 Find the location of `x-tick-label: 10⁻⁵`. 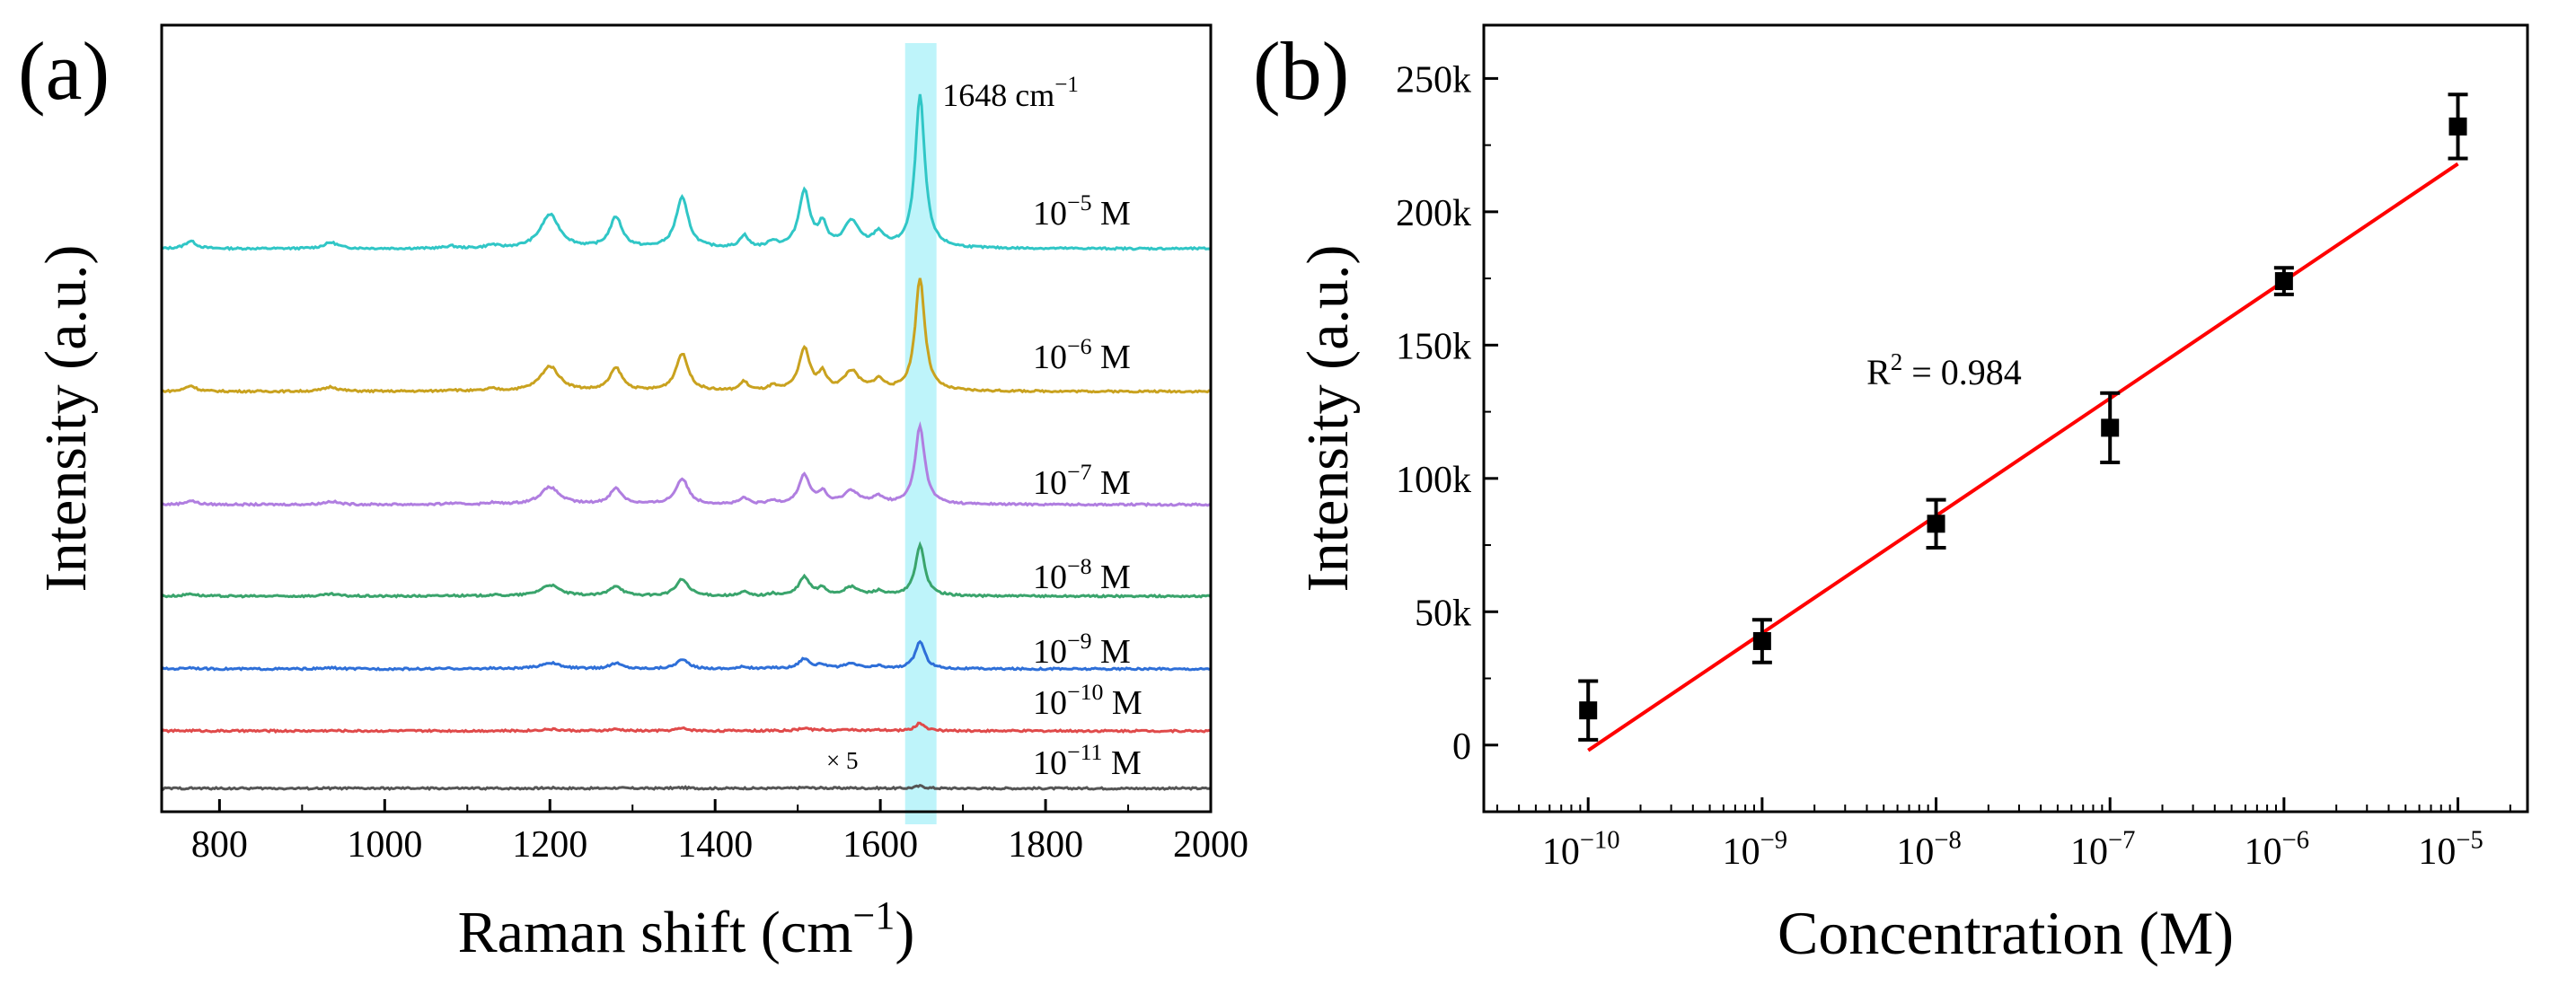

x-tick-label: 10⁻⁵ is located at coordinates (2450, 849).